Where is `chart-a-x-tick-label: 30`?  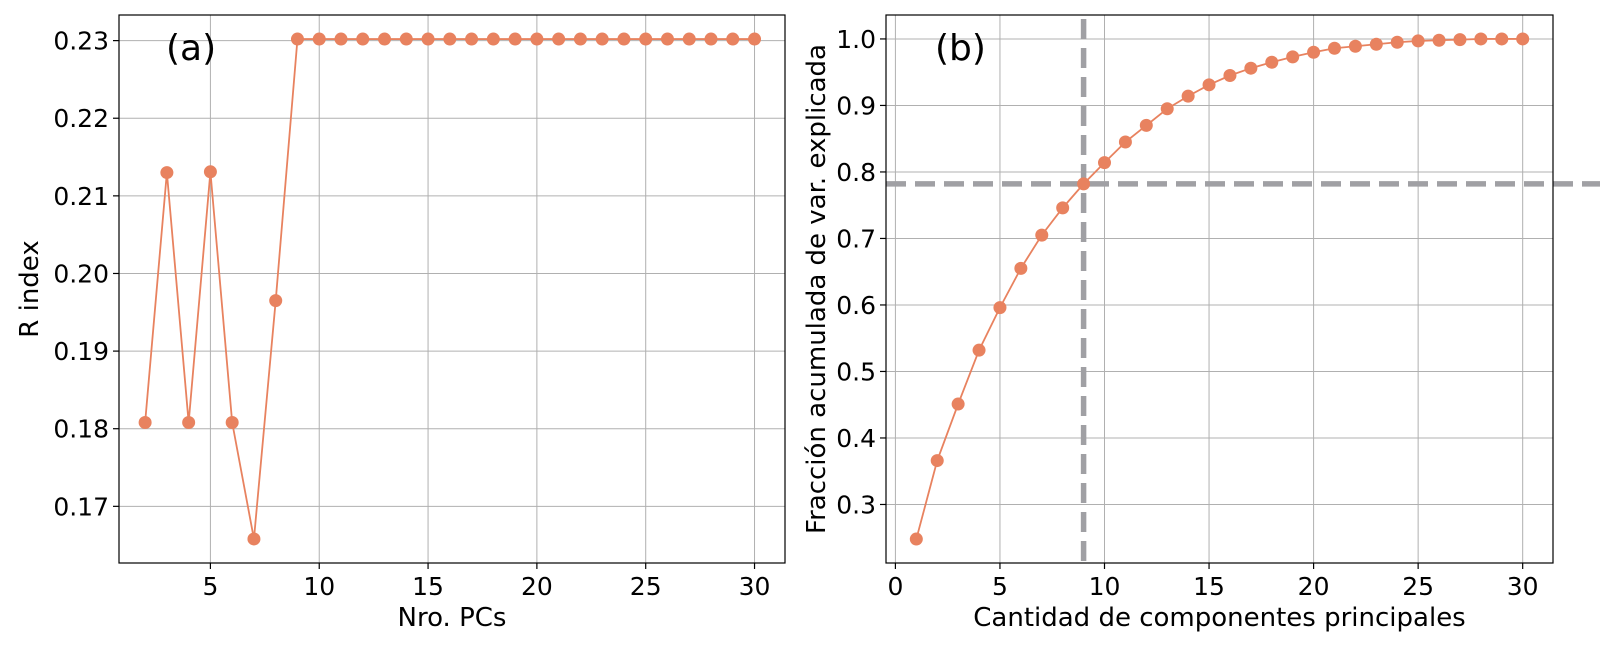 chart-a-x-tick-label: 30 is located at coordinates (755, 586).